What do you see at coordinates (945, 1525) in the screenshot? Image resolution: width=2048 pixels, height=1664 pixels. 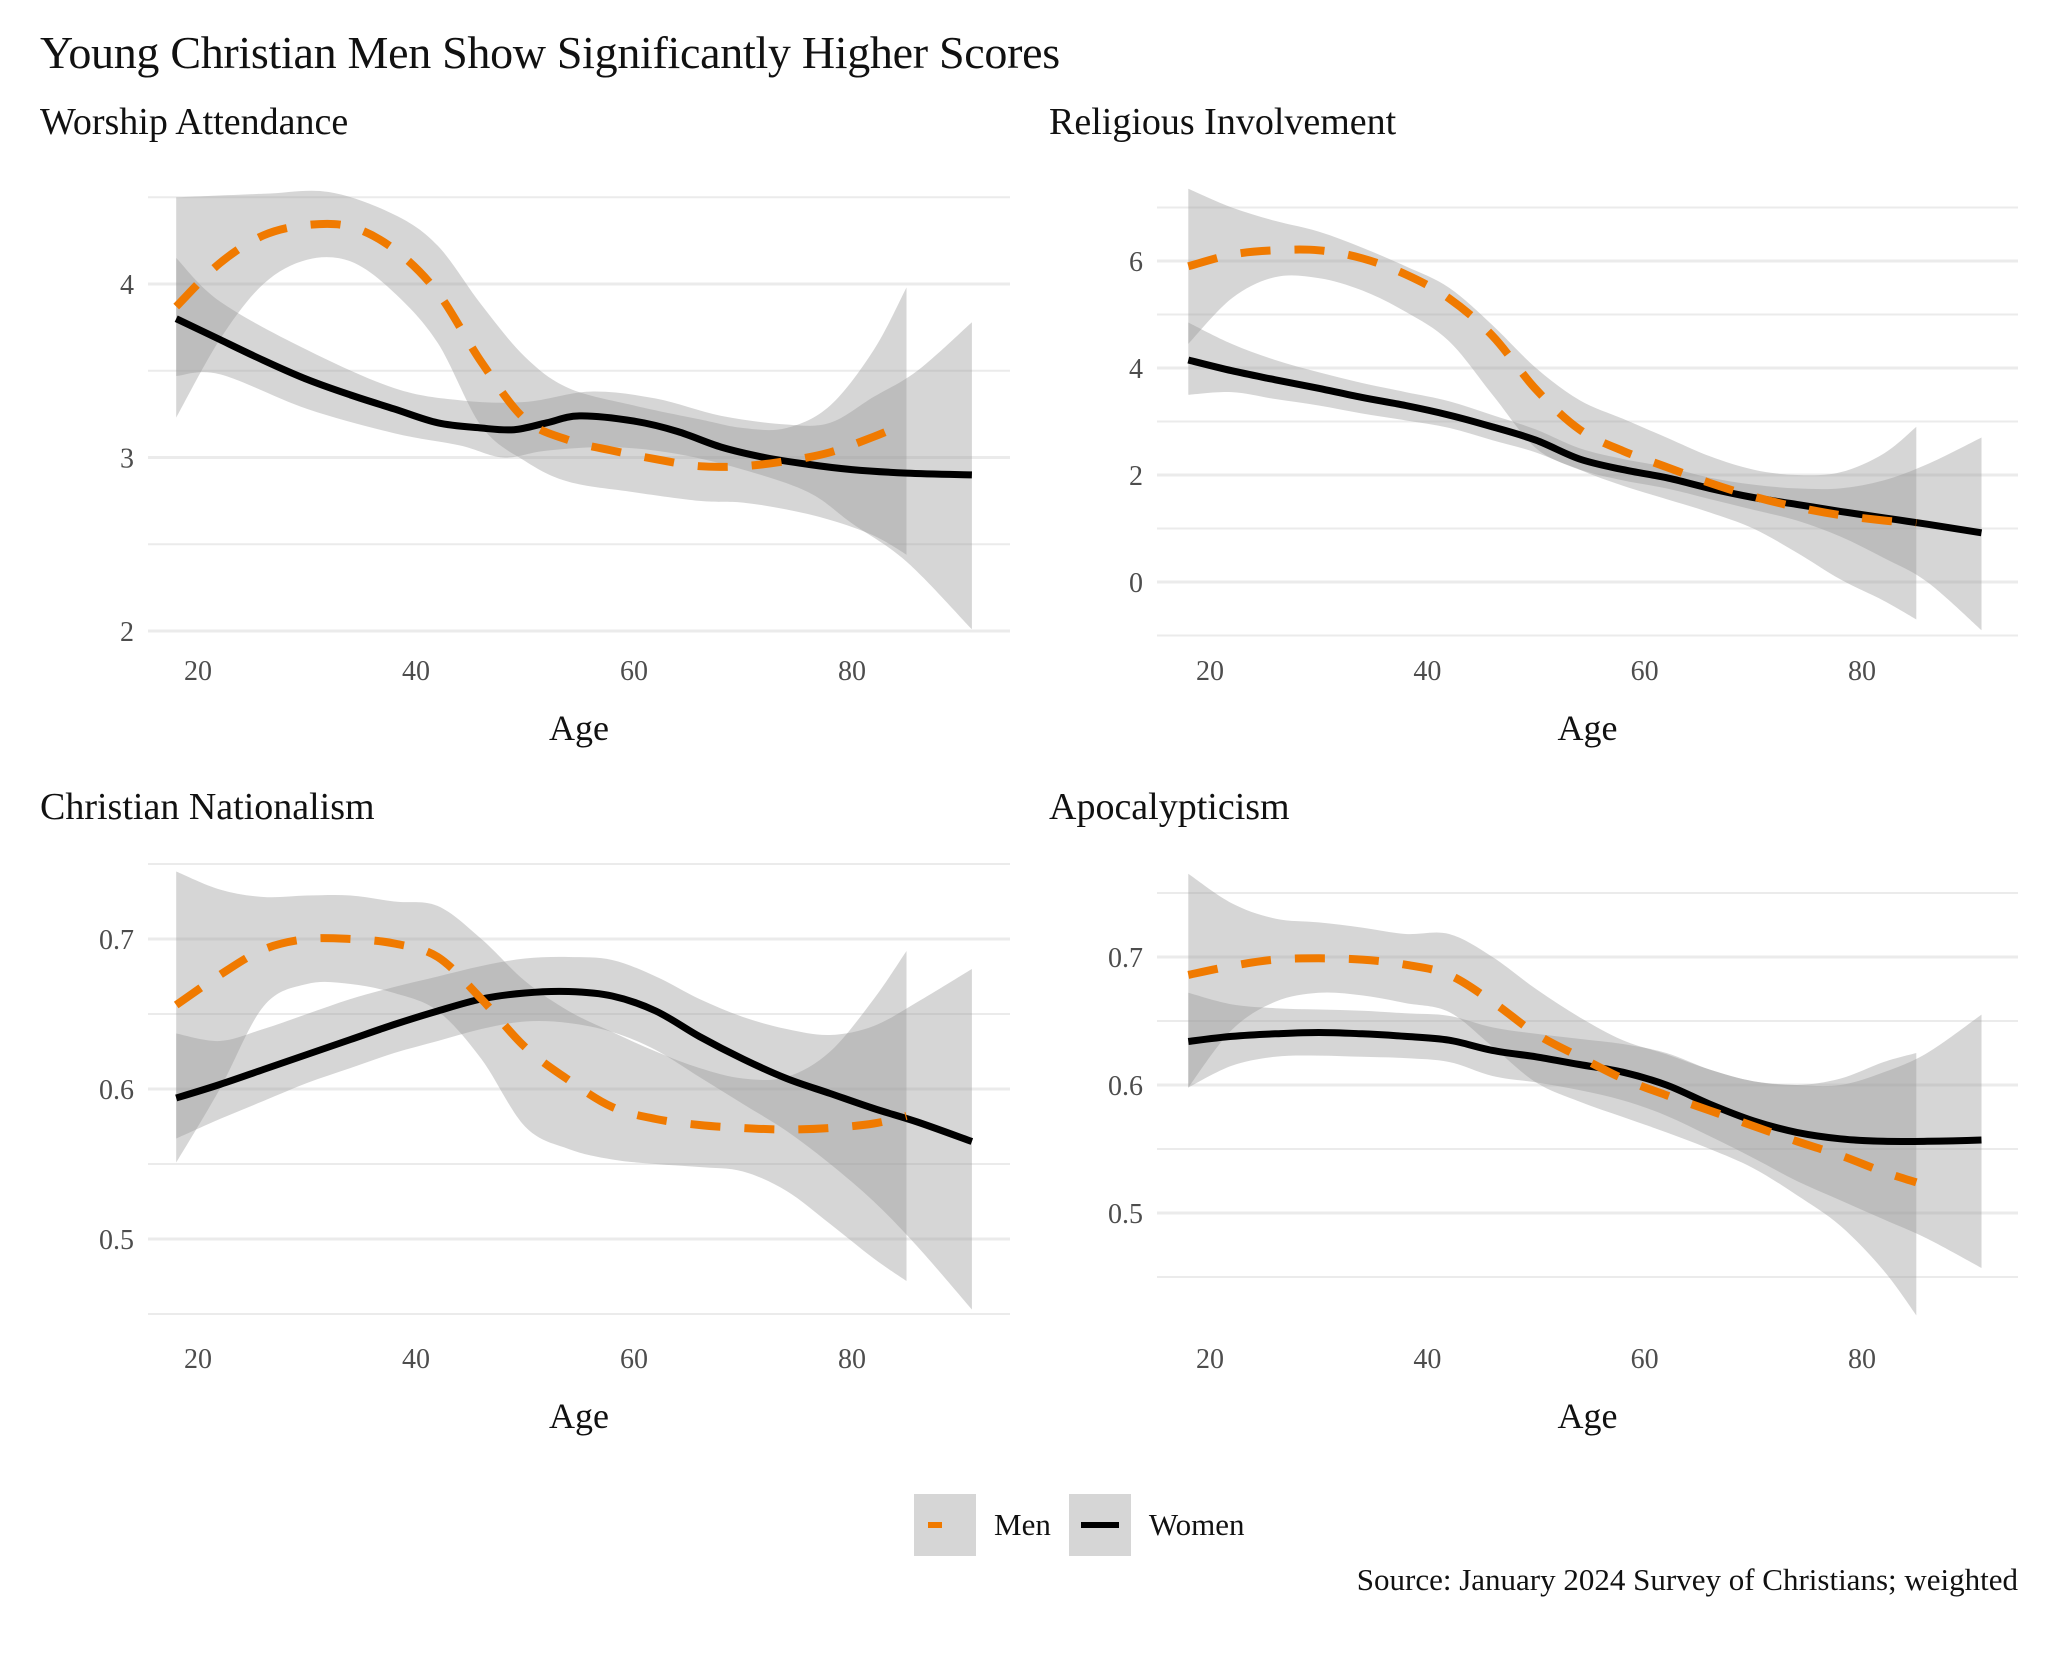 I see `legend-key-men` at bounding box center [945, 1525].